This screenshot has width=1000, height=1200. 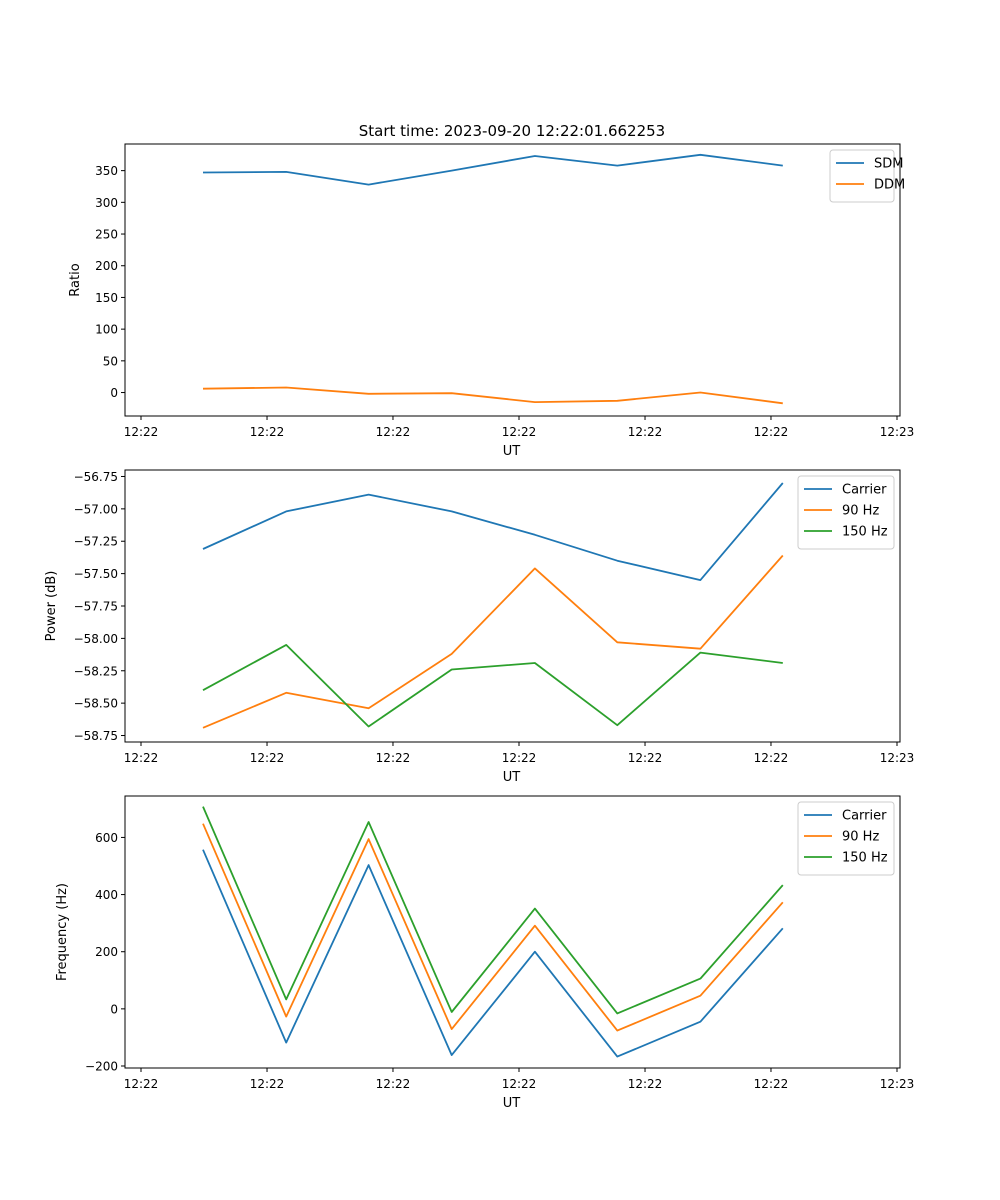 What do you see at coordinates (512, 131) in the screenshot?
I see `figure-title: Start time: 2023-09-20 12:22:01.662253` at bounding box center [512, 131].